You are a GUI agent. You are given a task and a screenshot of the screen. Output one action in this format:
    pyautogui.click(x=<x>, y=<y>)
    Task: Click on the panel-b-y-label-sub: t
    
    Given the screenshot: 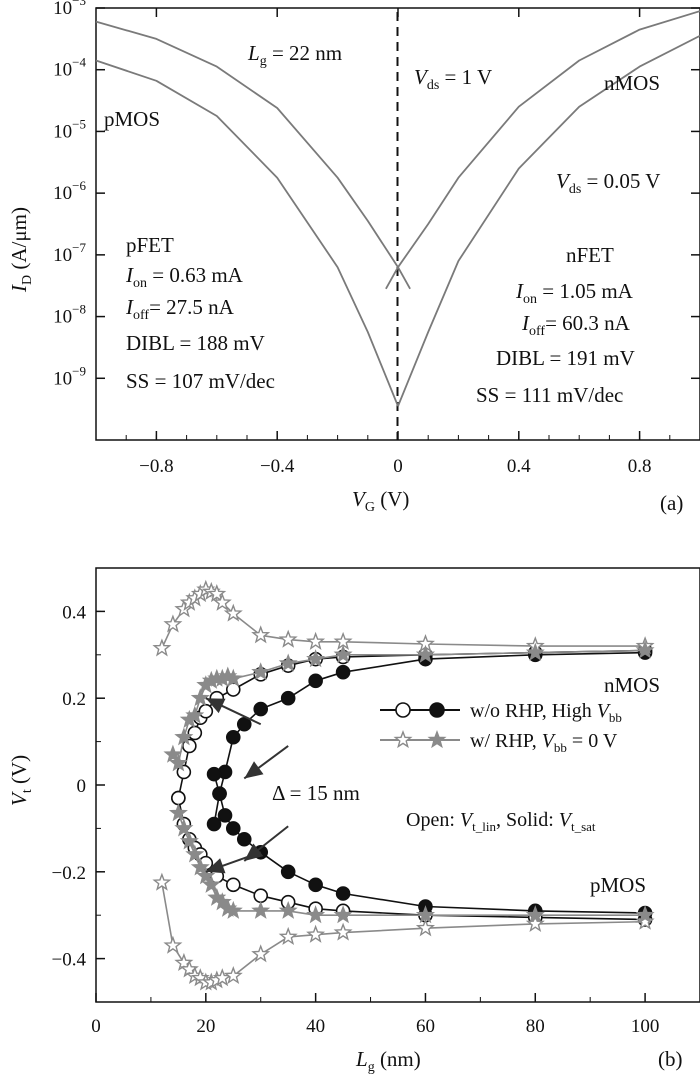 What is the action you would take?
    pyautogui.click(x=27, y=791)
    